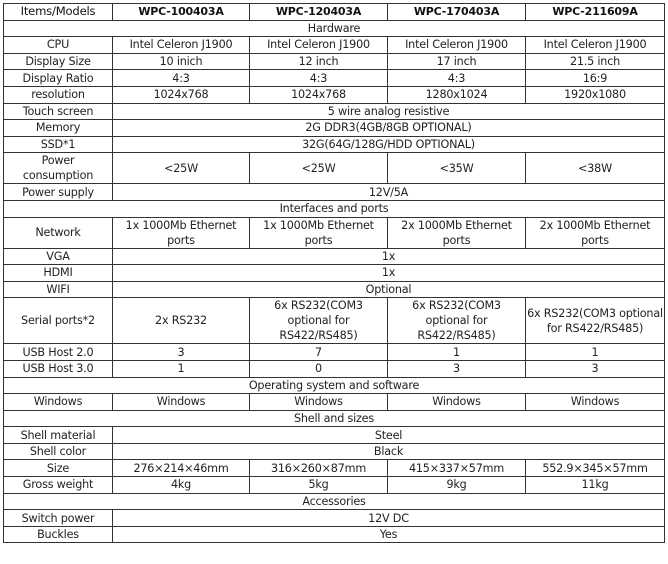 The image size is (668, 564). I want to click on model-header: WPC-120403A, so click(318, 12).